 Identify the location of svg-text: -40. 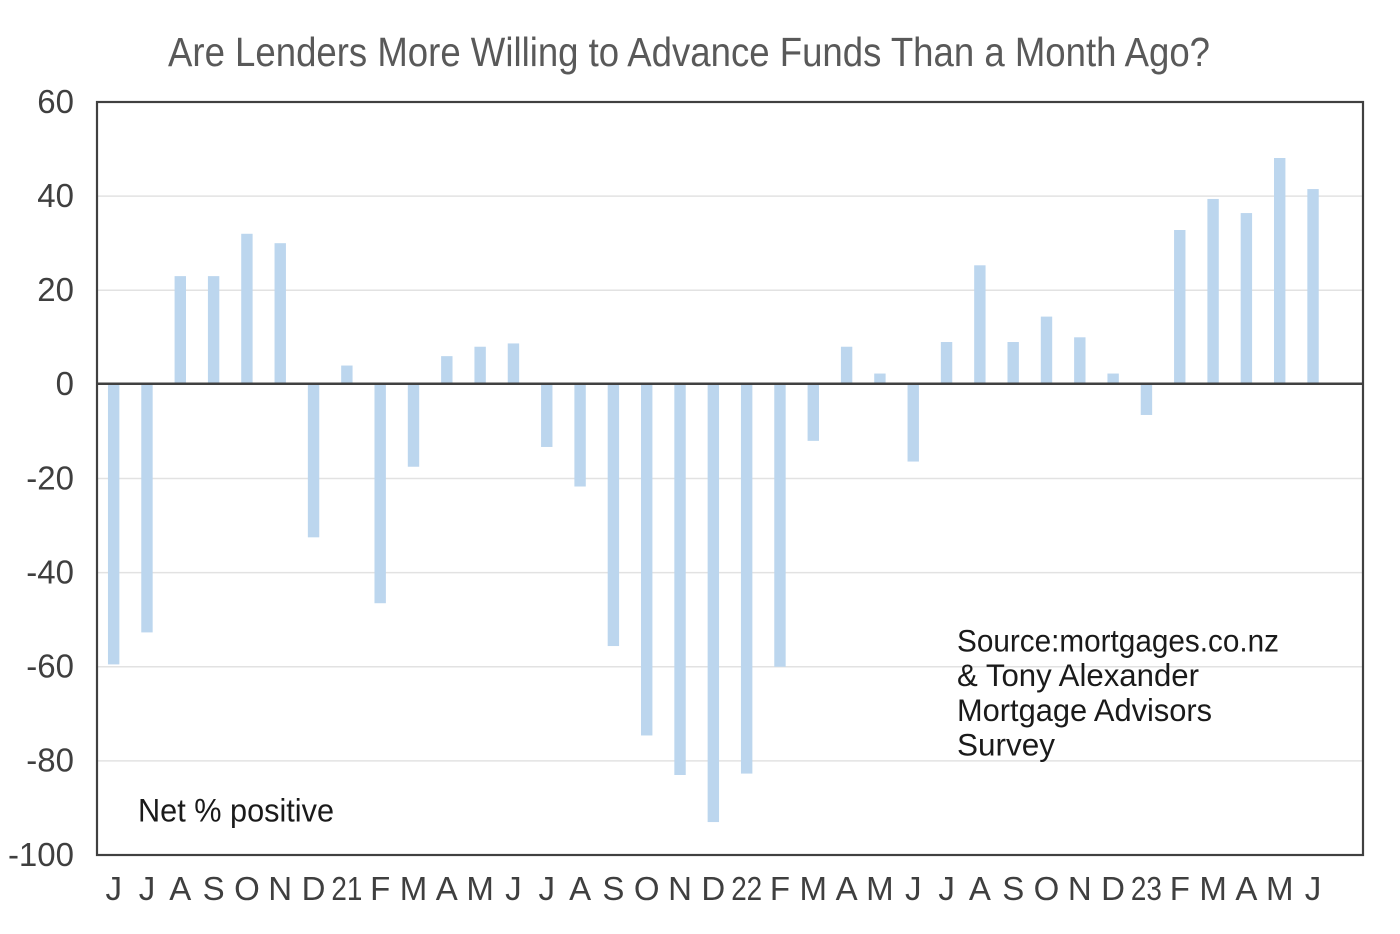
(50, 571).